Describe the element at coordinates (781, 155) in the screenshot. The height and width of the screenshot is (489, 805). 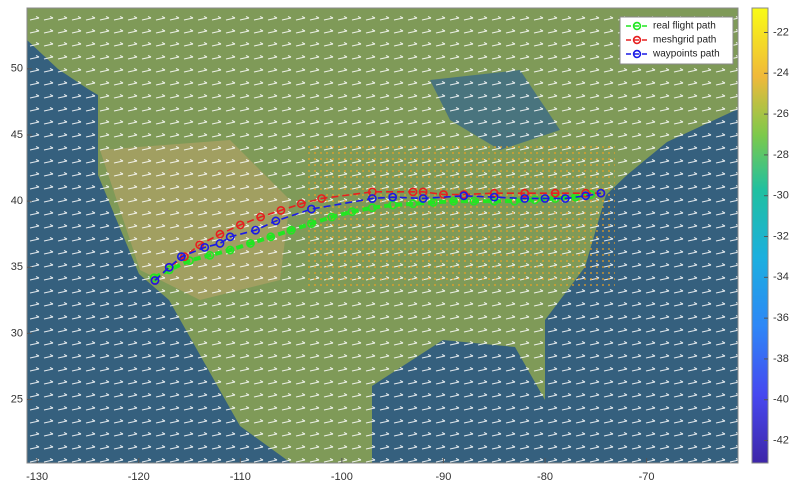
I see `colorbar-tick-label: -28` at that location.